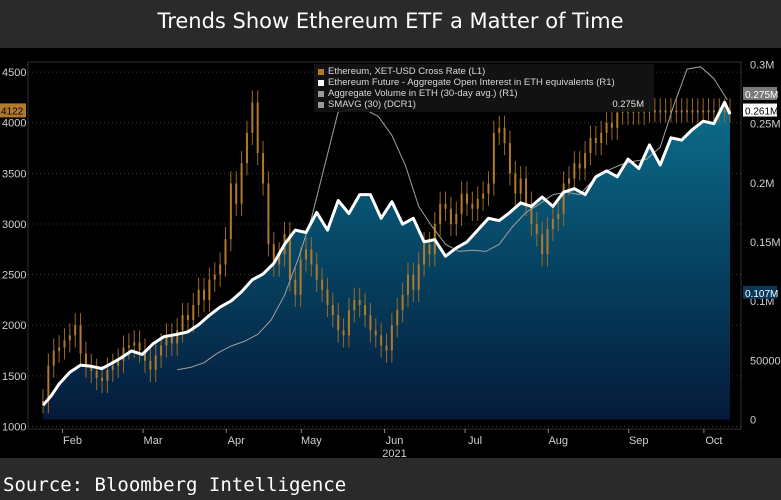 The height and width of the screenshot is (500, 781). I want to click on right-tick-label: 50000, so click(765, 361).